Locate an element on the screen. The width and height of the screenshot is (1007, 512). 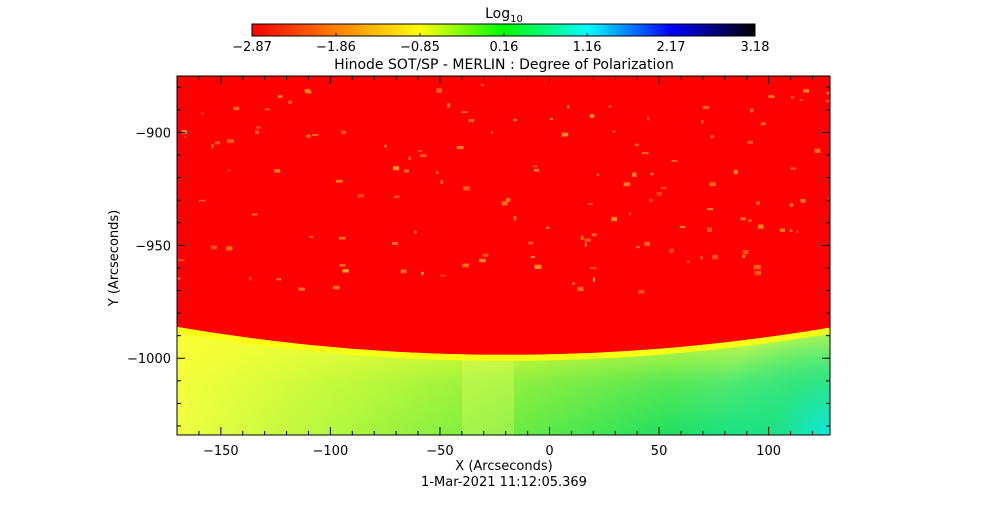
colorbar-tick-label: 1.16 is located at coordinates (587, 47).